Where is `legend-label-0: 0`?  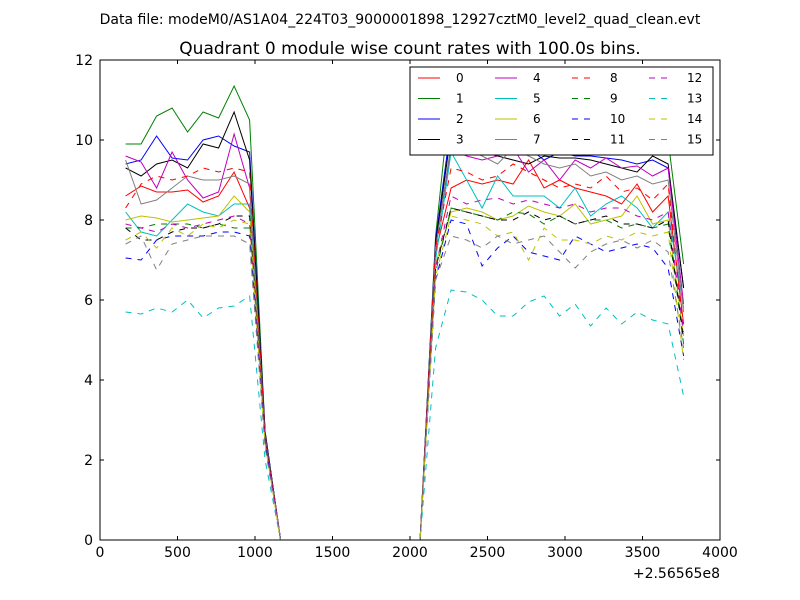 legend-label-0: 0 is located at coordinates (460, 78).